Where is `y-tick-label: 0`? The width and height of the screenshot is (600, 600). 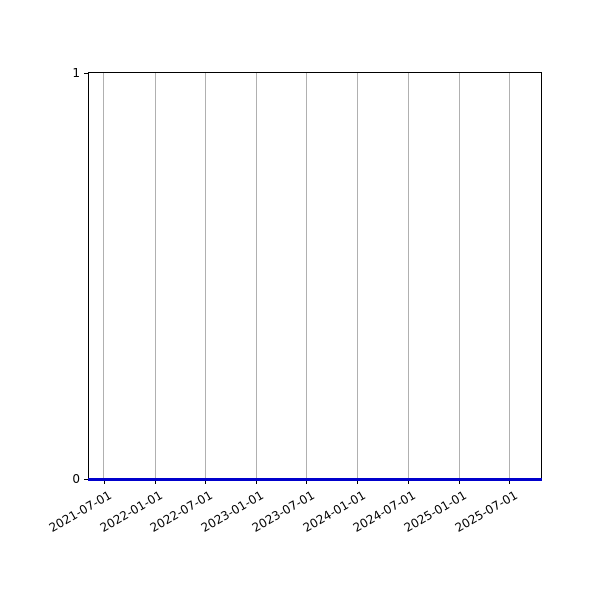 y-tick-label: 0 is located at coordinates (76, 479).